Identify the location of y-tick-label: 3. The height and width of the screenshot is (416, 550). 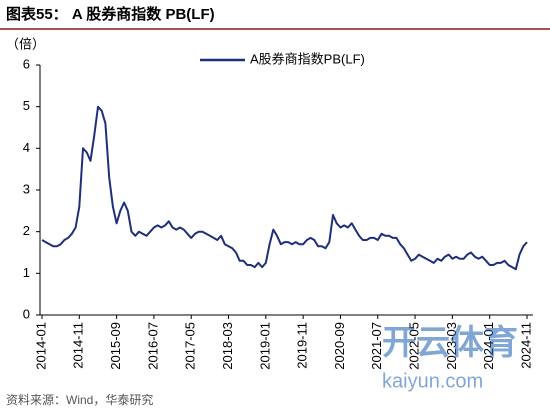
(26, 188).